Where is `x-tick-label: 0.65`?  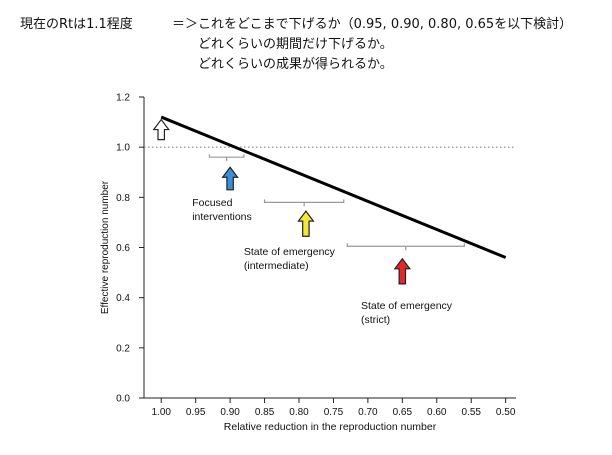
x-tick-label: 0.65 is located at coordinates (403, 412).